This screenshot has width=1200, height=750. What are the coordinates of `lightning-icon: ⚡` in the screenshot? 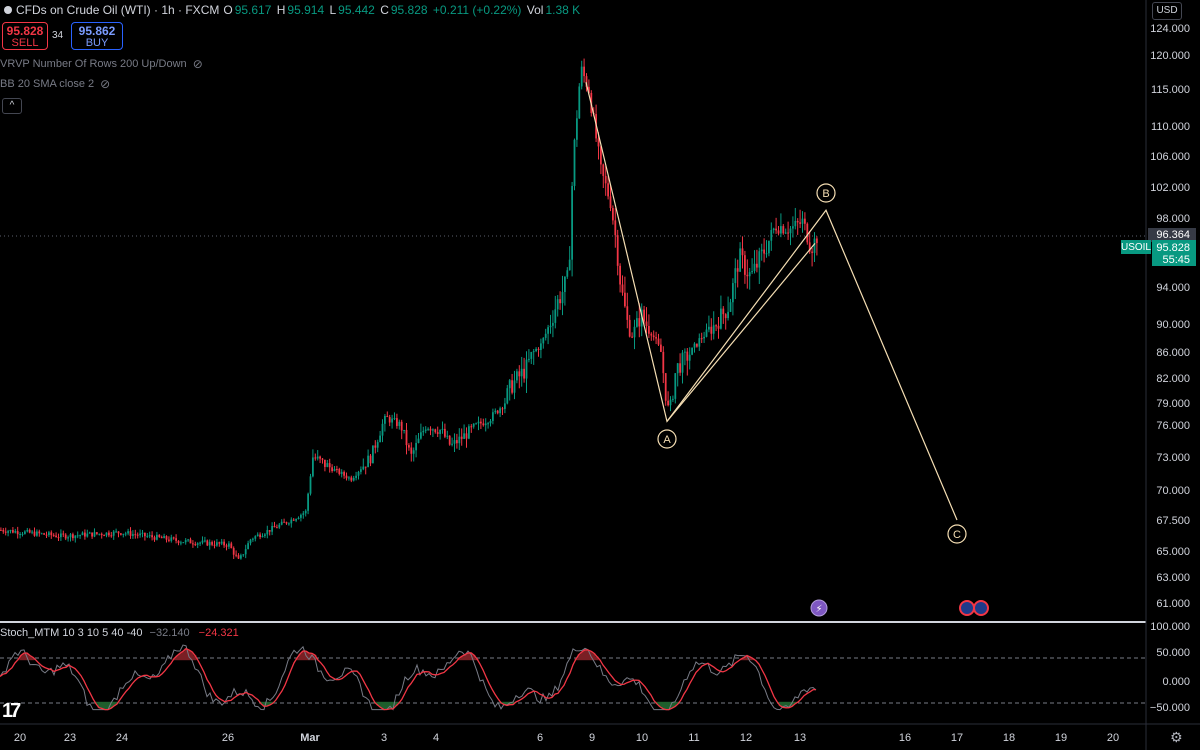 It's located at (819, 608).